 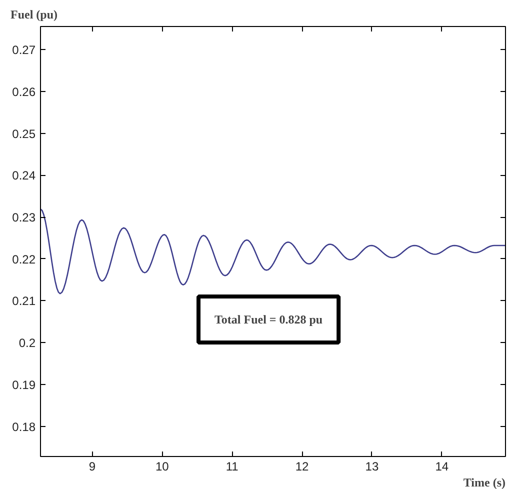 I want to click on x-tick-label: 12, so click(x=302, y=467).